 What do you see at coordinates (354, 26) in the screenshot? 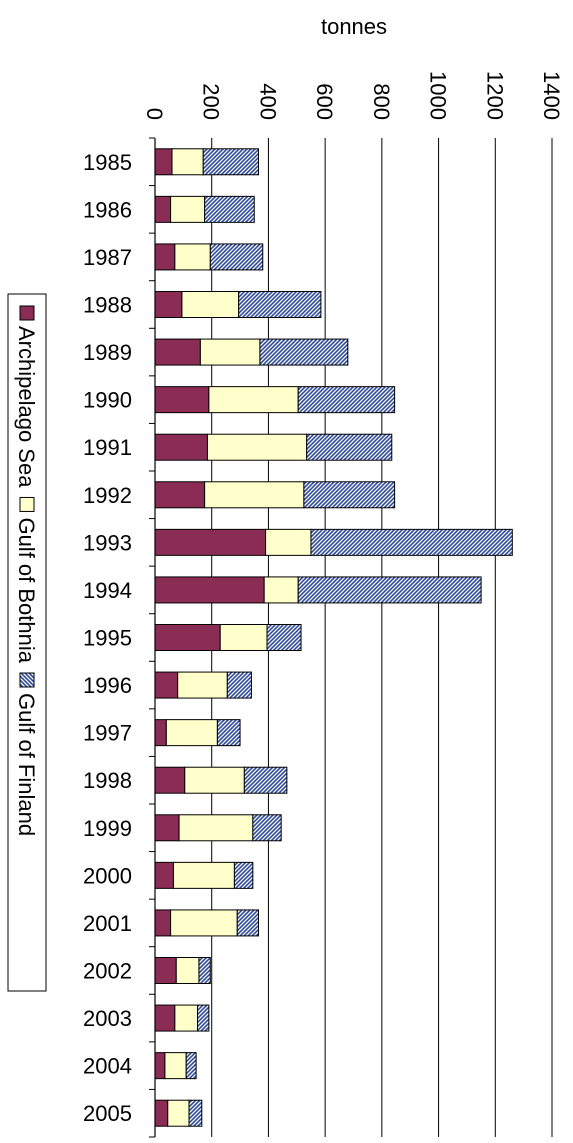
I see `x-axis-title: tonnes` at bounding box center [354, 26].